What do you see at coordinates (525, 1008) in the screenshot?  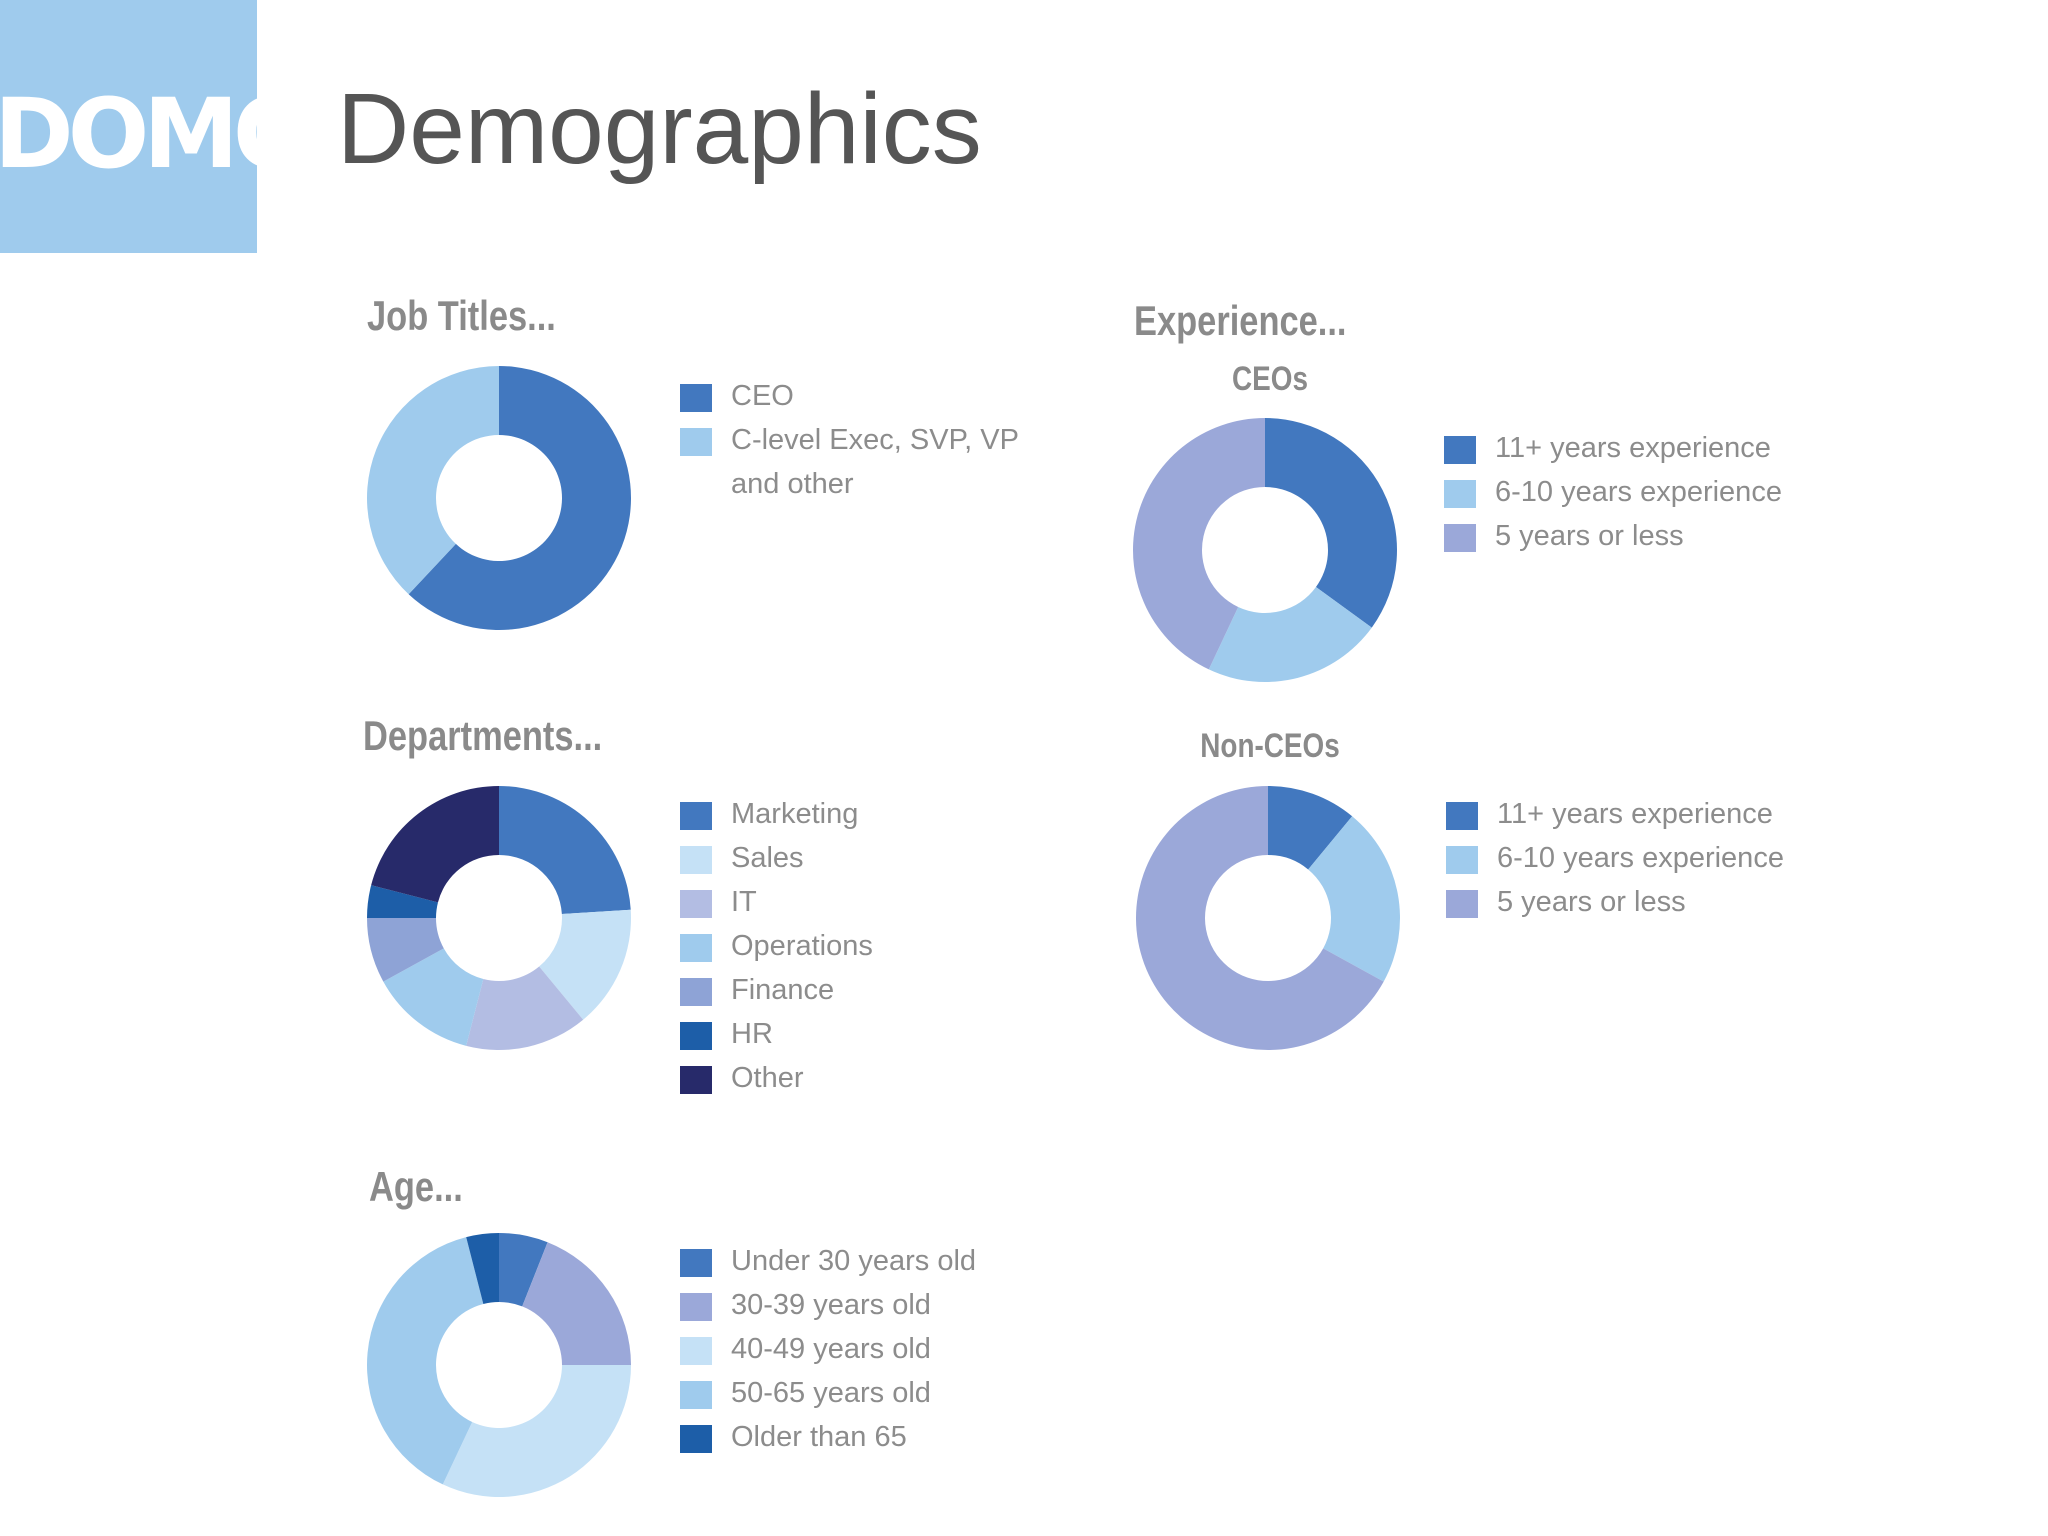 I see `slice-it` at bounding box center [525, 1008].